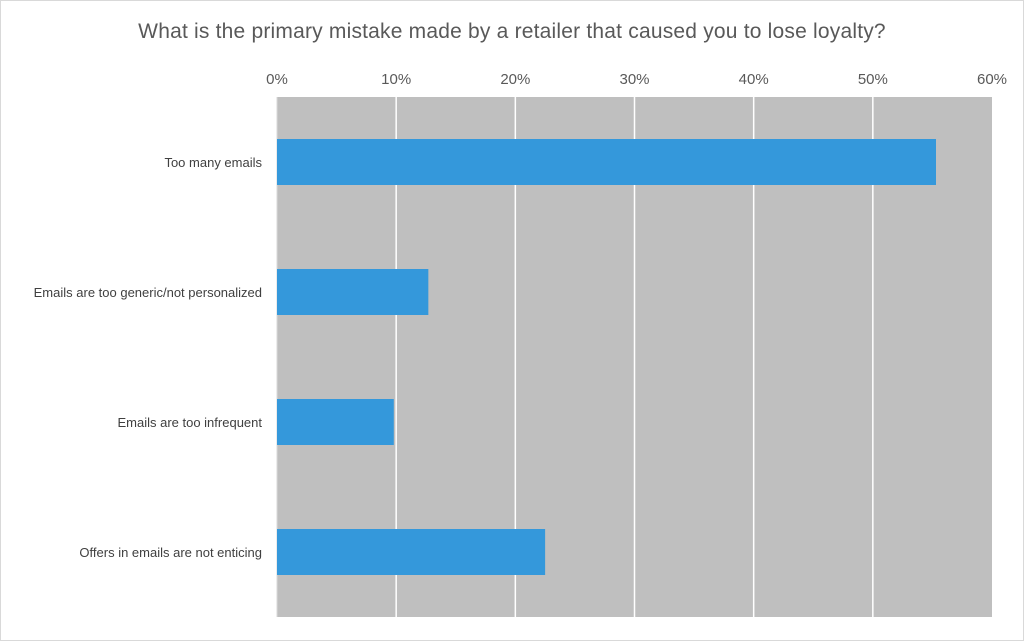 The width and height of the screenshot is (1024, 641). What do you see at coordinates (873, 79) in the screenshot?
I see `x-tick-label: 50%` at bounding box center [873, 79].